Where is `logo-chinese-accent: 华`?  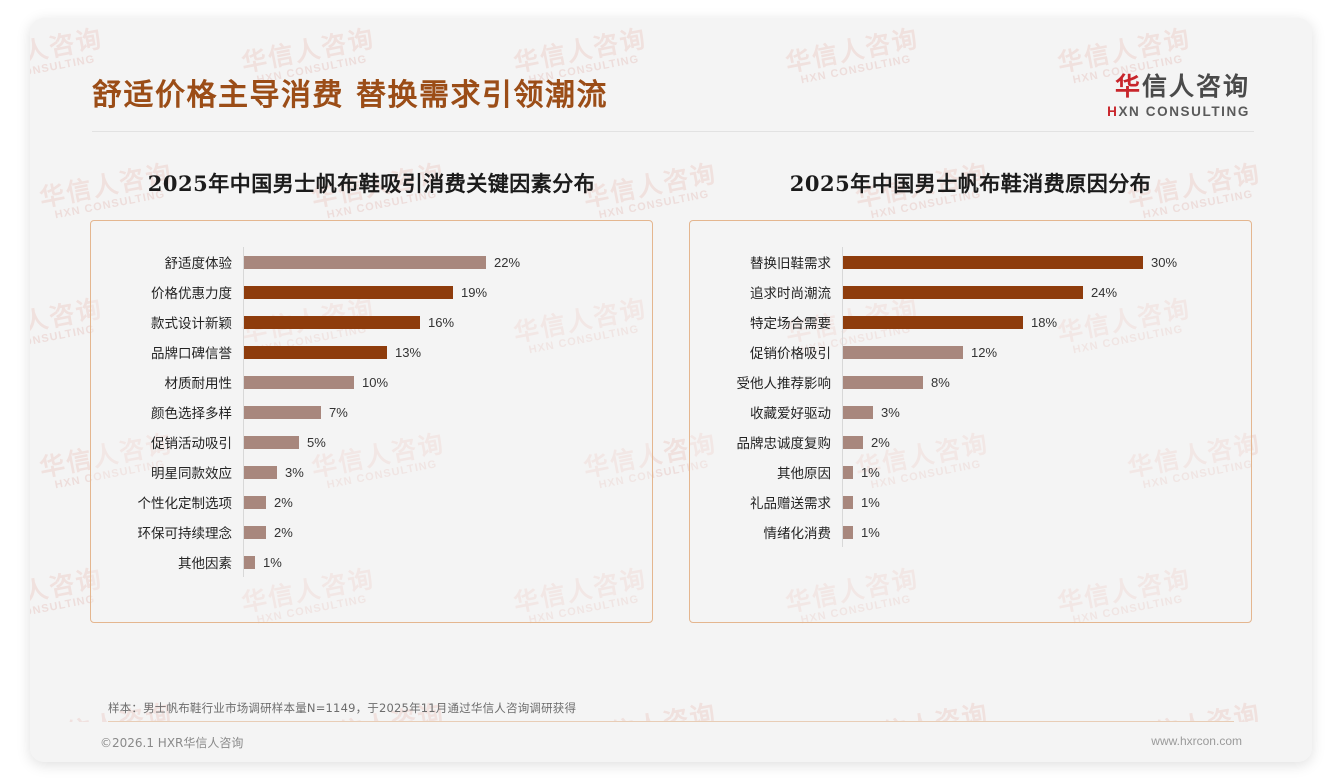 logo-chinese-accent: 华 is located at coordinates (1128, 86).